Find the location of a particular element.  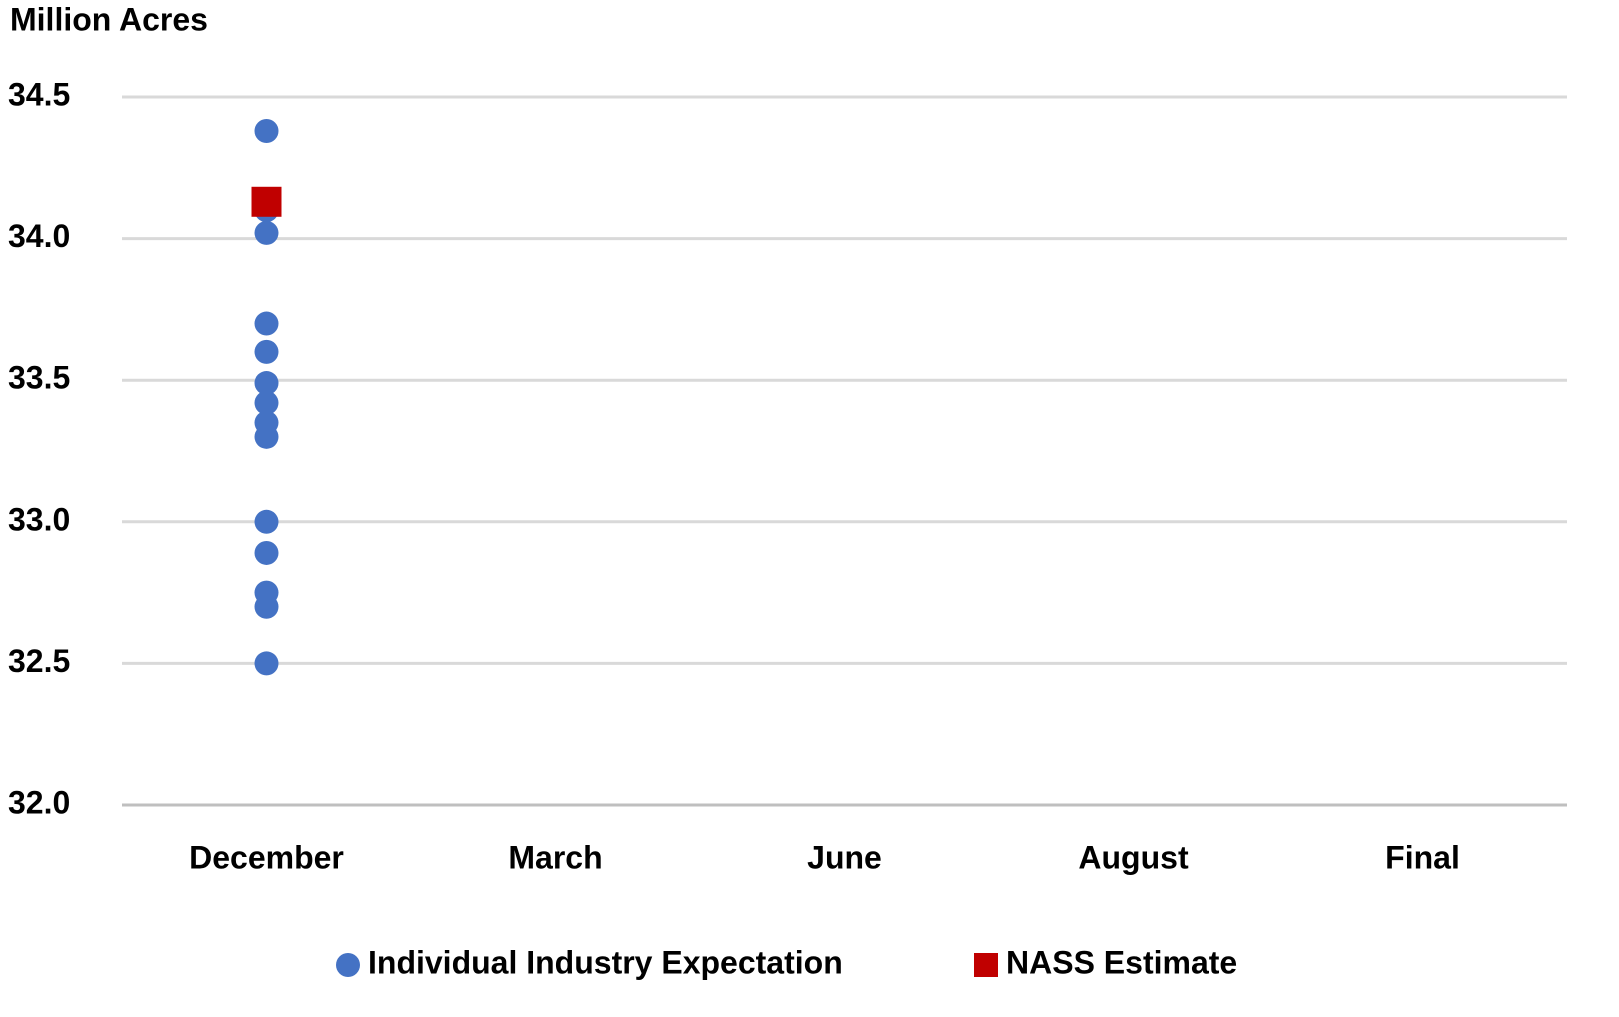

legend-label: Individual Industry Expectation is located at coordinates (605, 962).